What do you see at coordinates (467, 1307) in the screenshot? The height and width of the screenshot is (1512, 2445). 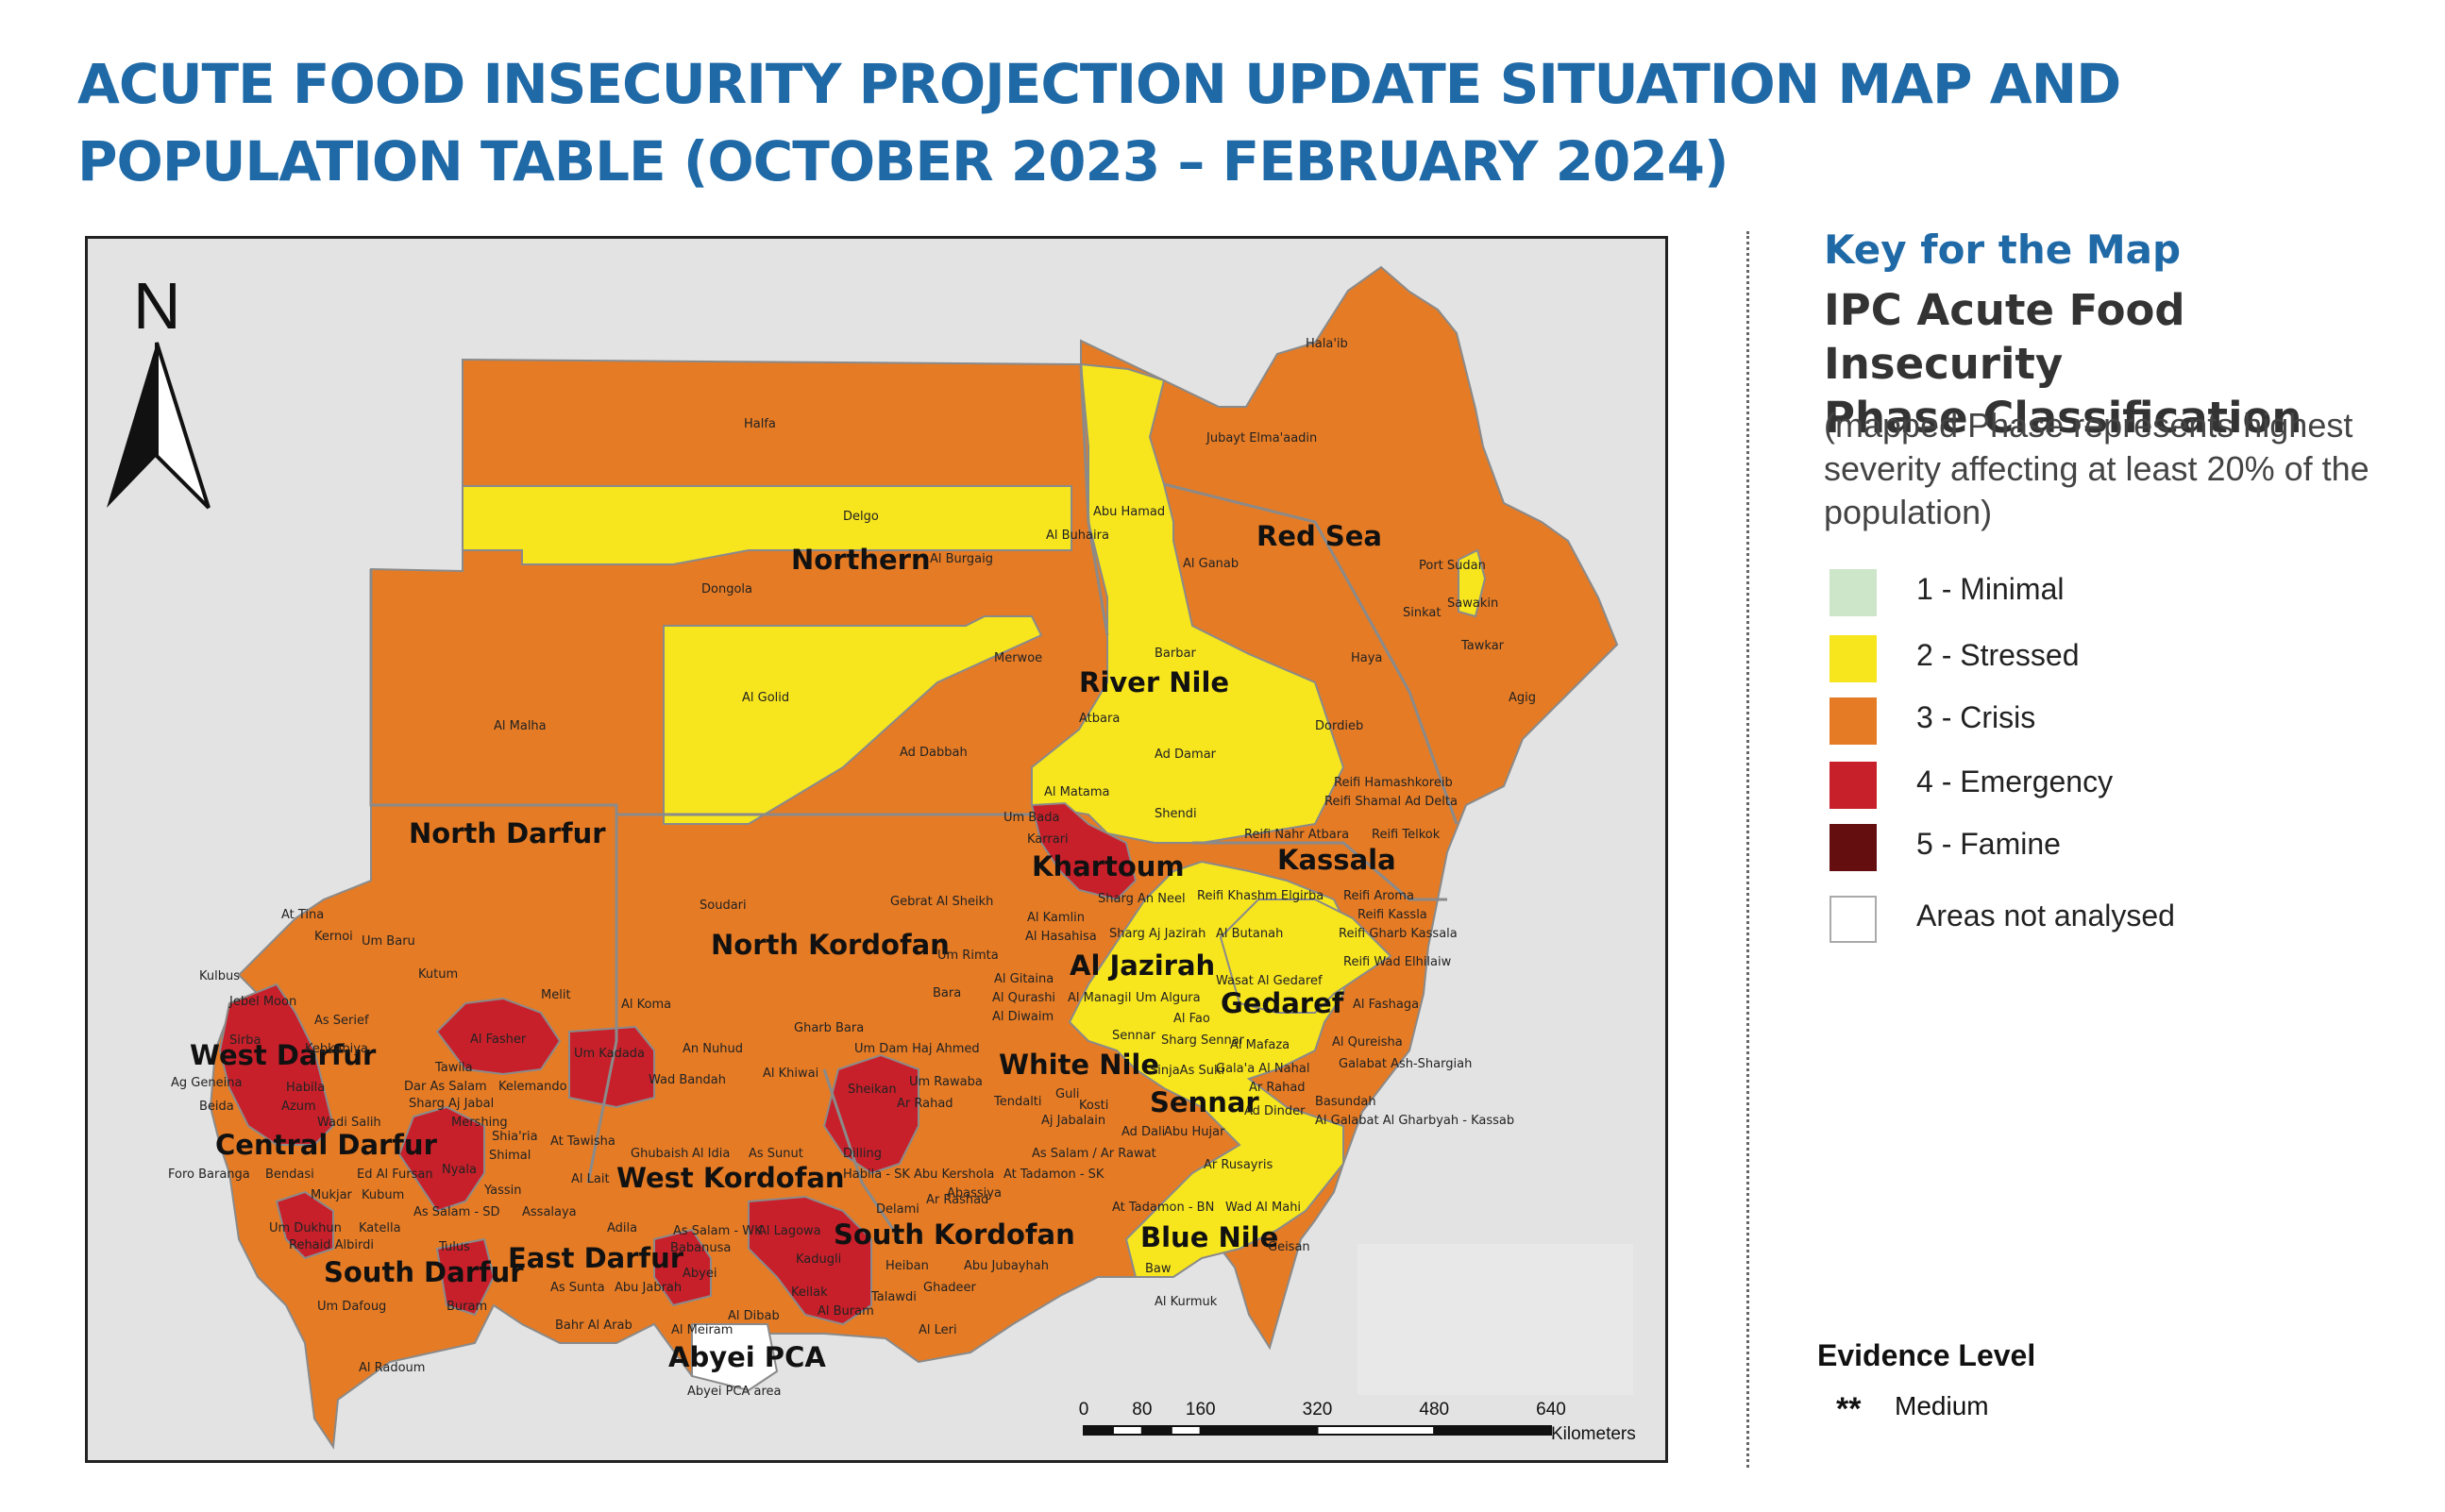 I see `locality-label: Buram` at bounding box center [467, 1307].